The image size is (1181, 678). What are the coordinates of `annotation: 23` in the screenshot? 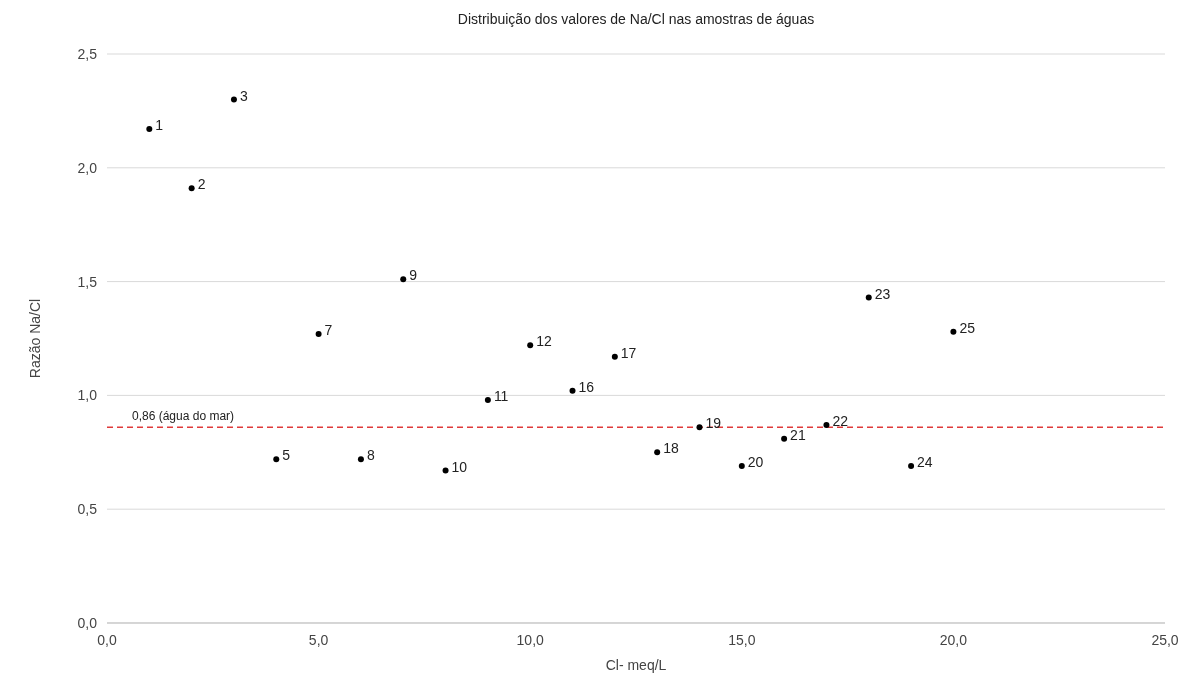 It's located at (882, 293).